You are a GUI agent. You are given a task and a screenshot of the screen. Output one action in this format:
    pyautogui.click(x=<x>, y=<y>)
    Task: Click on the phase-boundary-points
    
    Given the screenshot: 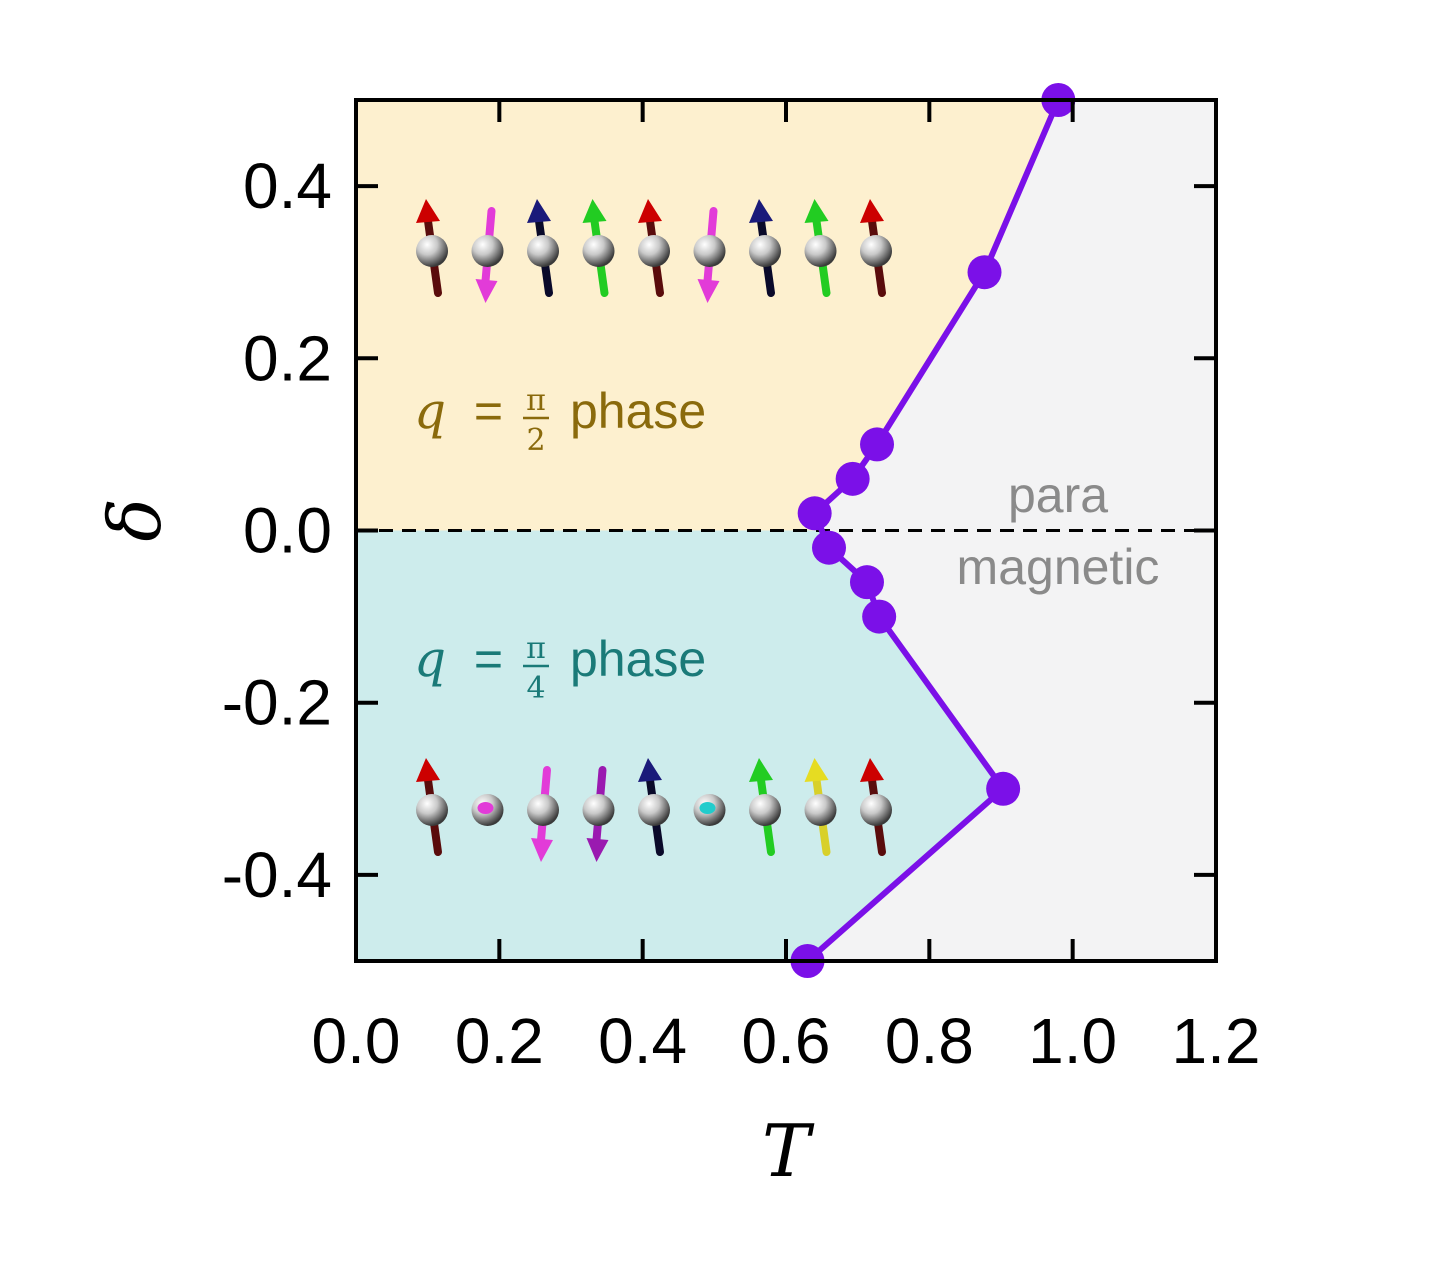 What is the action you would take?
    pyautogui.click(x=933, y=530)
    